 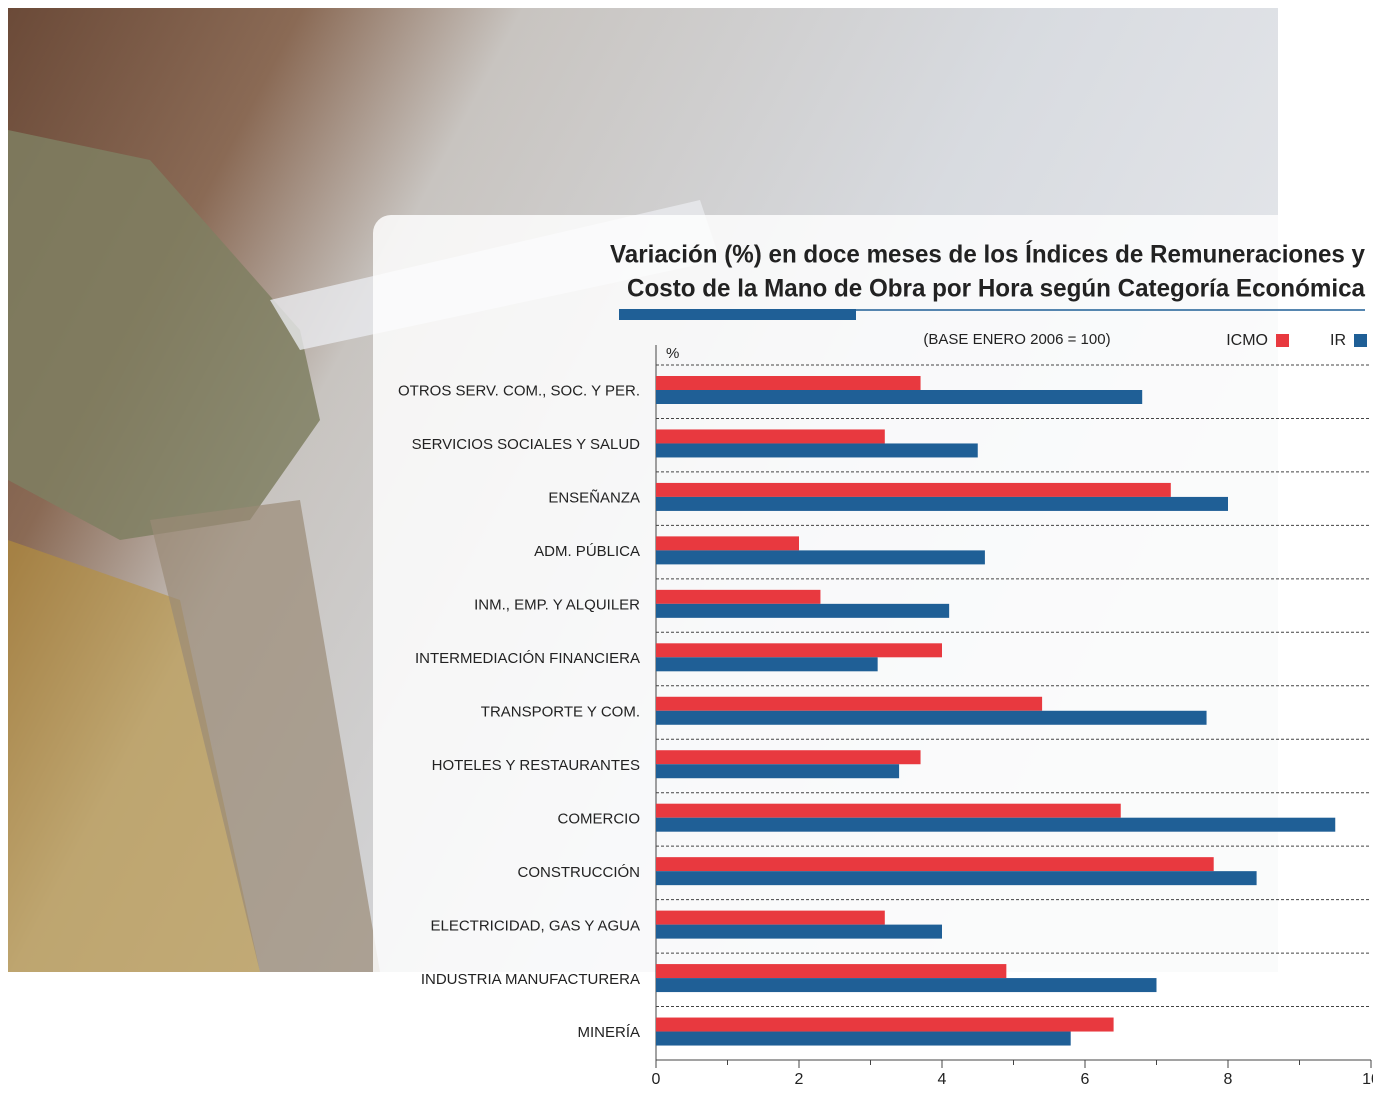 I want to click on y-tick-label: ELECTRICIDAD, GAS Y AGUA, so click(x=535, y=925).